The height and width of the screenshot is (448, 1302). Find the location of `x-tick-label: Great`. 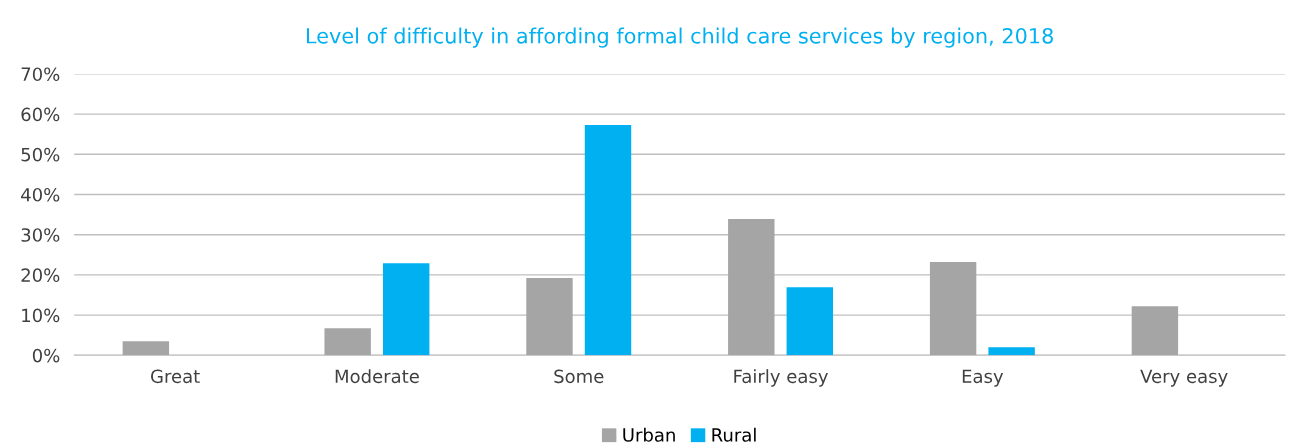

x-tick-label: Great is located at coordinates (175, 376).